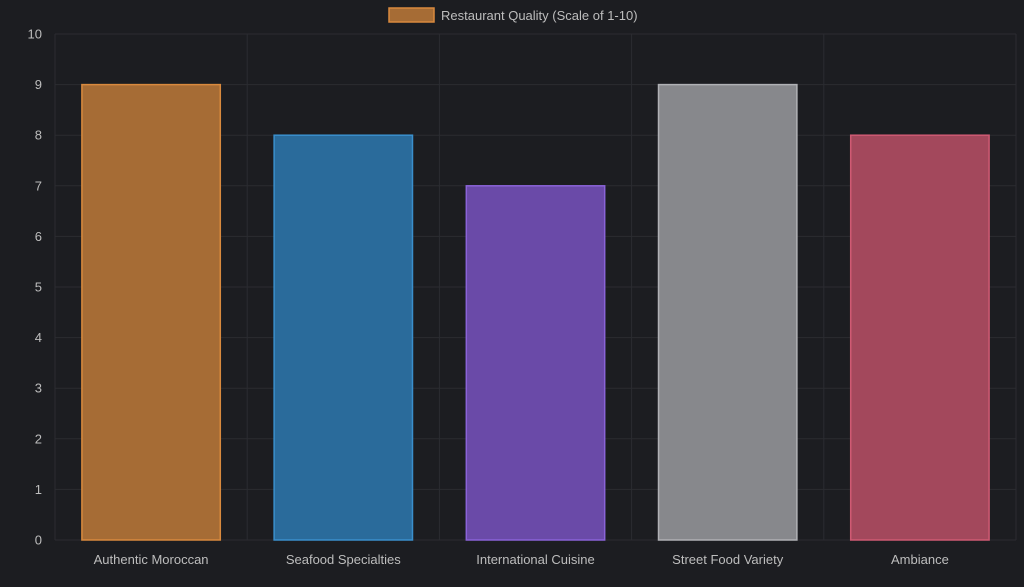  I want to click on y-axis-ticks: 0 1 2 3 4 5 6 7 8 9 10, so click(35, 287).